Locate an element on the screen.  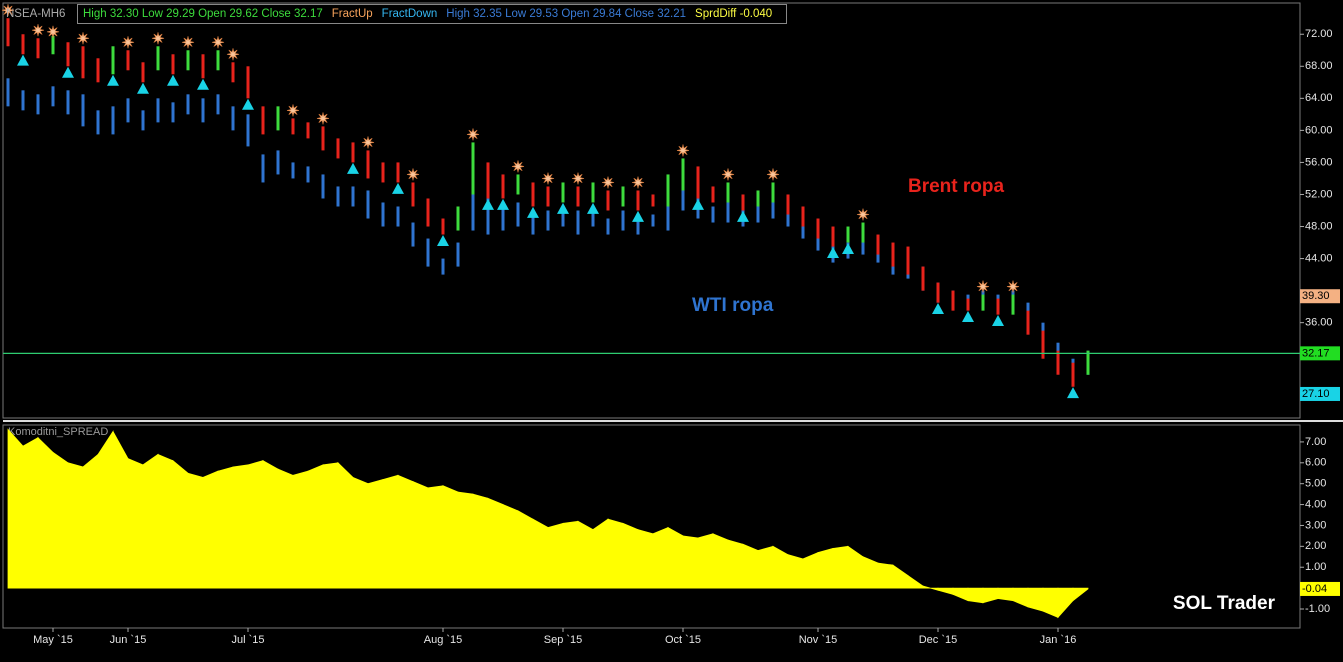
y-tick-label: 2.00 is located at coordinates (1315, 546).